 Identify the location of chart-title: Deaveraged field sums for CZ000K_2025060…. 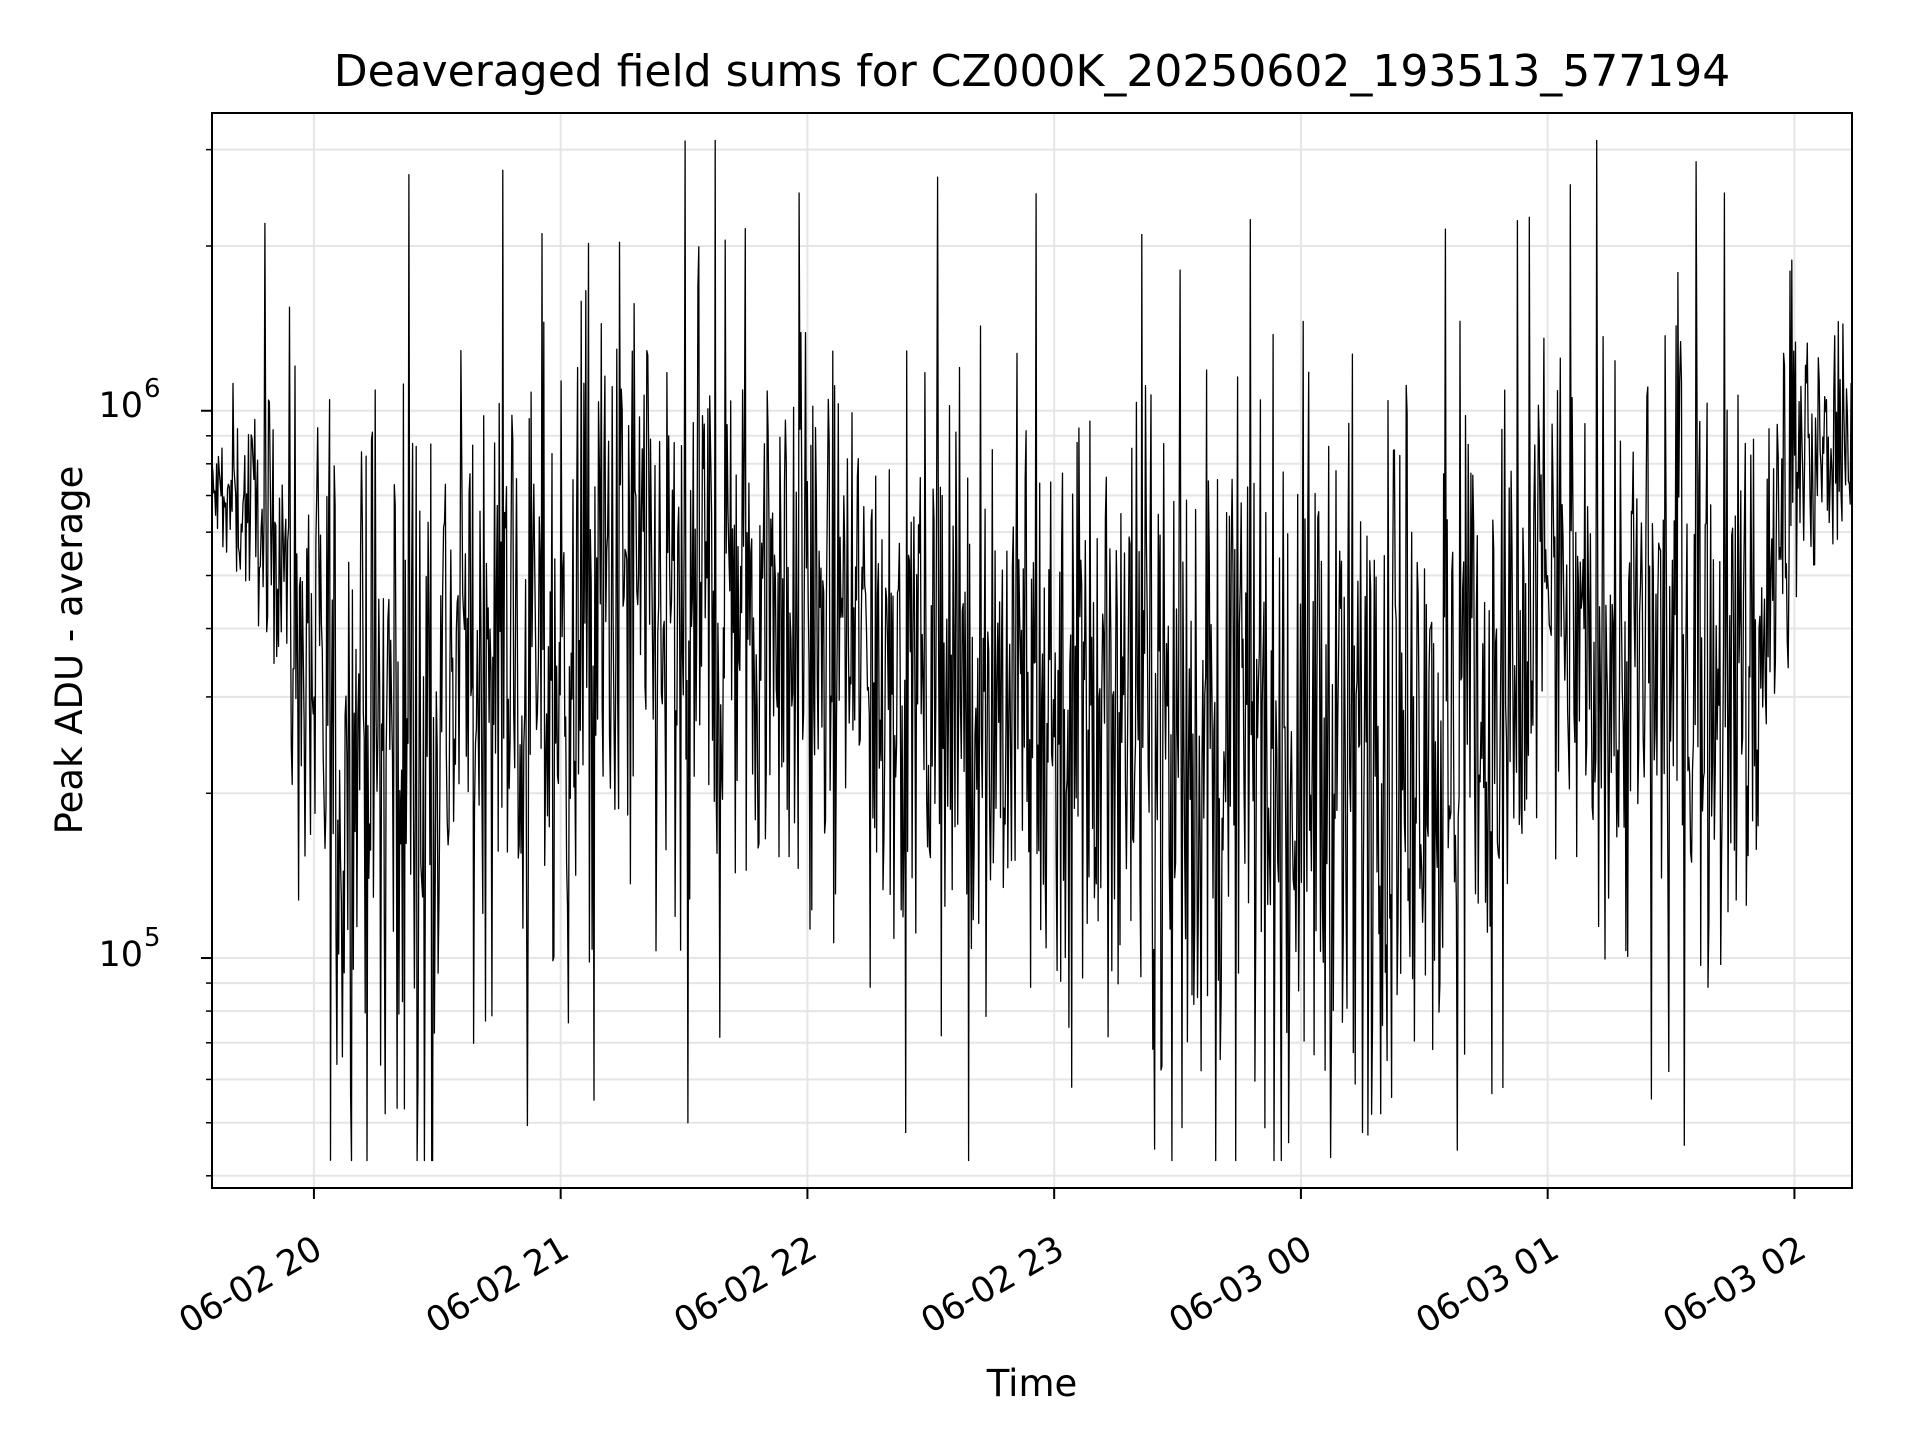
(1032, 71).